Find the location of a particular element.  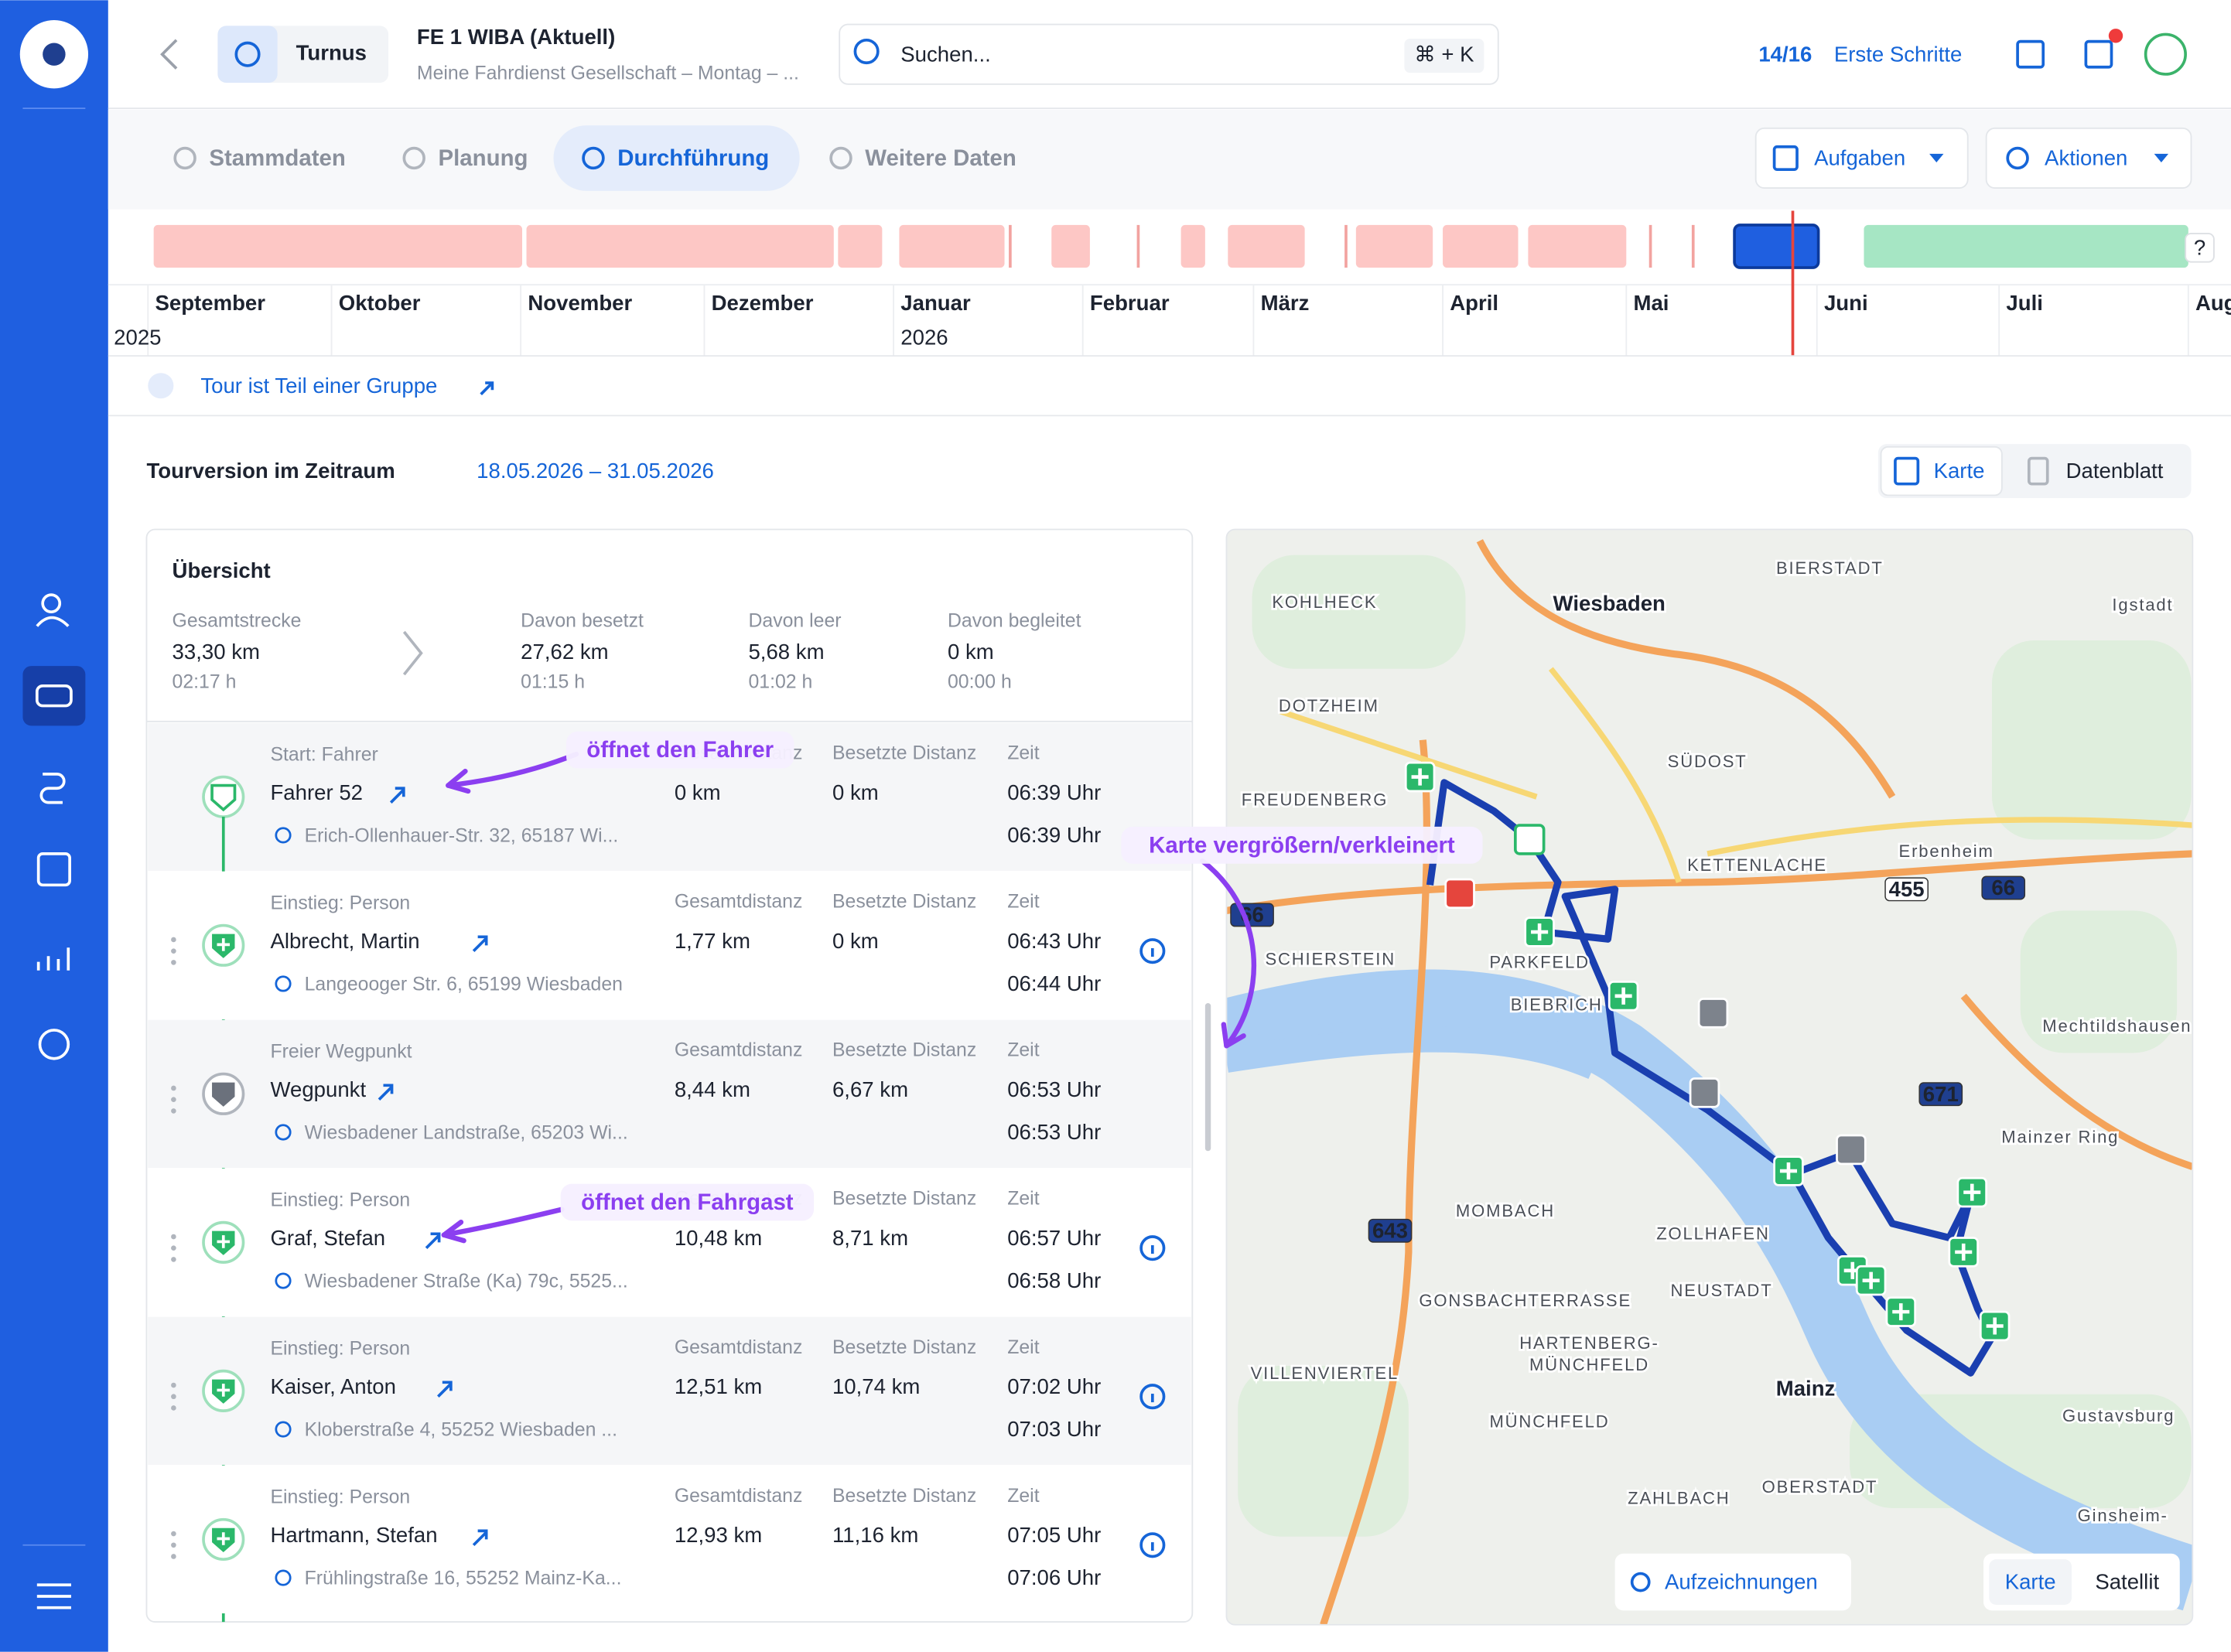

annotation-arrow is located at coordinates (512, 769).